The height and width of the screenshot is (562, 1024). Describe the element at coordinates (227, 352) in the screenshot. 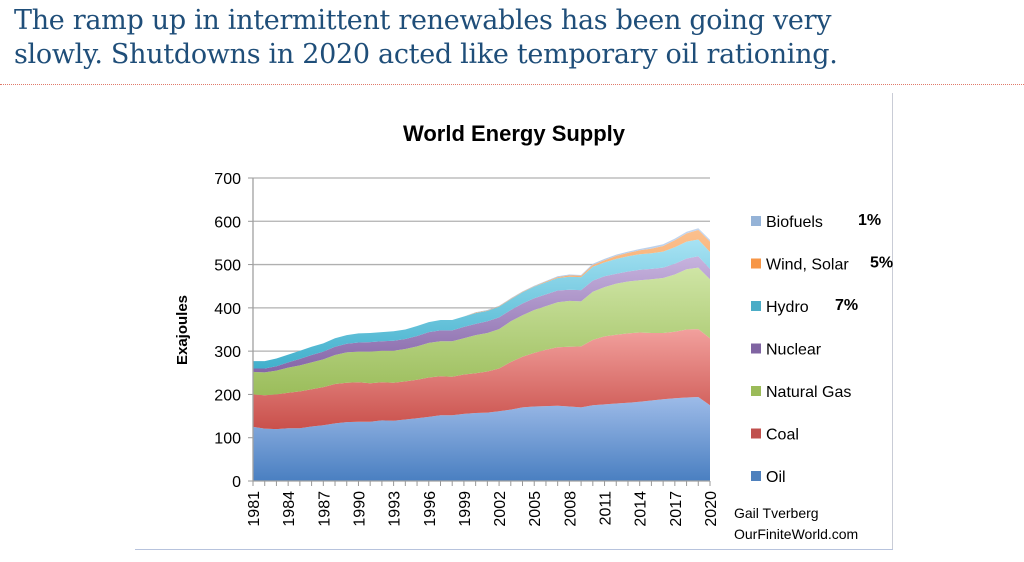

I see `y-tick-label: 300` at that location.